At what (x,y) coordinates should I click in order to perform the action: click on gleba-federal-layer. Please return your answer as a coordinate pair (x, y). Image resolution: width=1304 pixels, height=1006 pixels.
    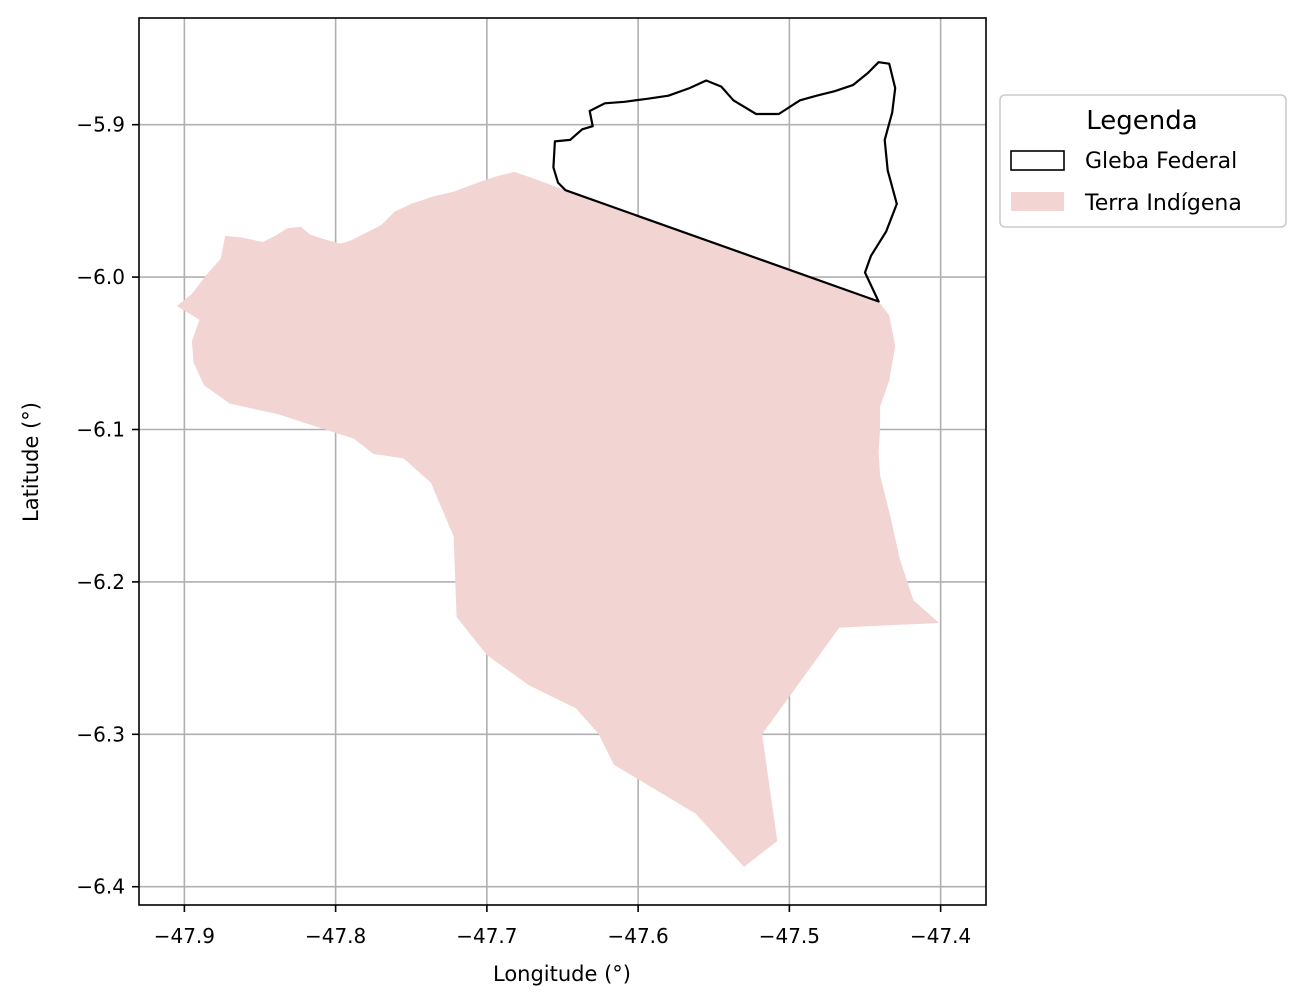
    Looking at the image, I should click on (725, 182).